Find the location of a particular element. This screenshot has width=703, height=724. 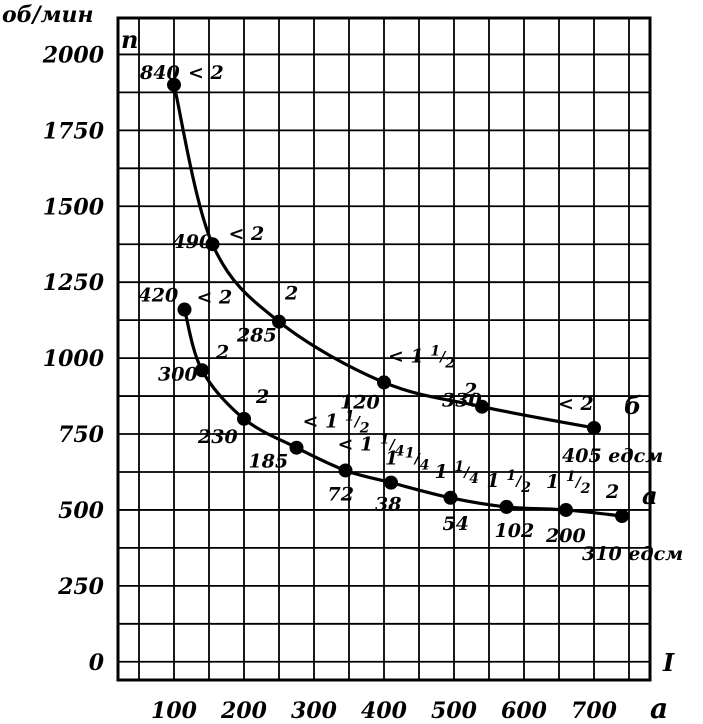

y-tick-label: 1500 is located at coordinates (74, 207).